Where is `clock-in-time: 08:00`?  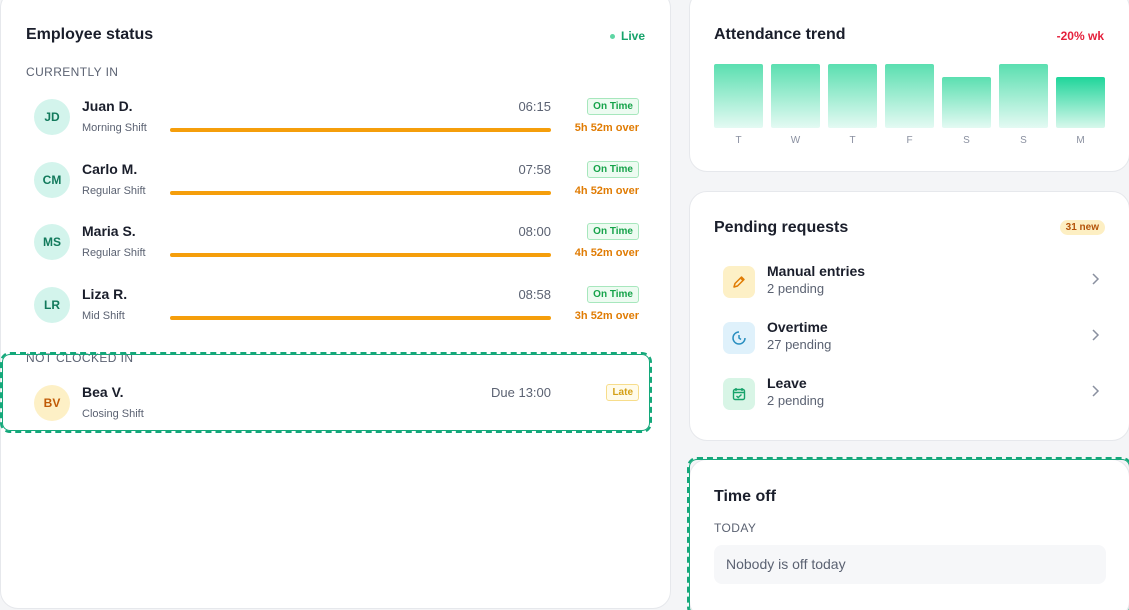
clock-in-time: 08:00 is located at coordinates (534, 231).